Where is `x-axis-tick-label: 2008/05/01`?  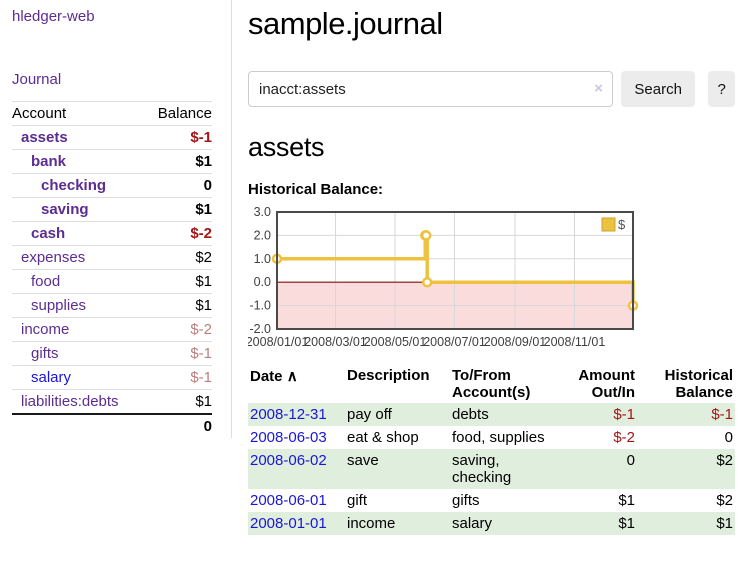
x-axis-tick-label: 2008/05/01 is located at coordinates (395, 342).